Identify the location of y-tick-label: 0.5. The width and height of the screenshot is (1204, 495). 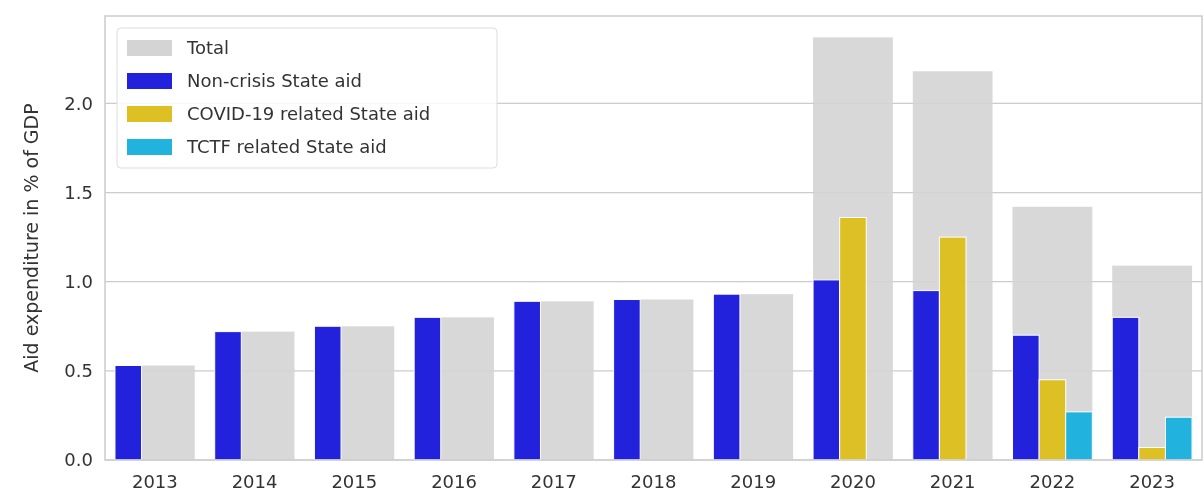
(78, 371).